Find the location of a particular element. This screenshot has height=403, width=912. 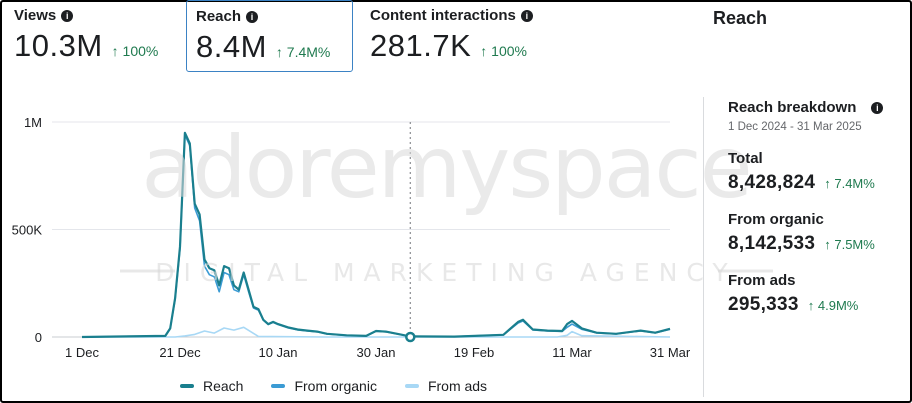

x-tick-label: 21 Dec is located at coordinates (180, 352).